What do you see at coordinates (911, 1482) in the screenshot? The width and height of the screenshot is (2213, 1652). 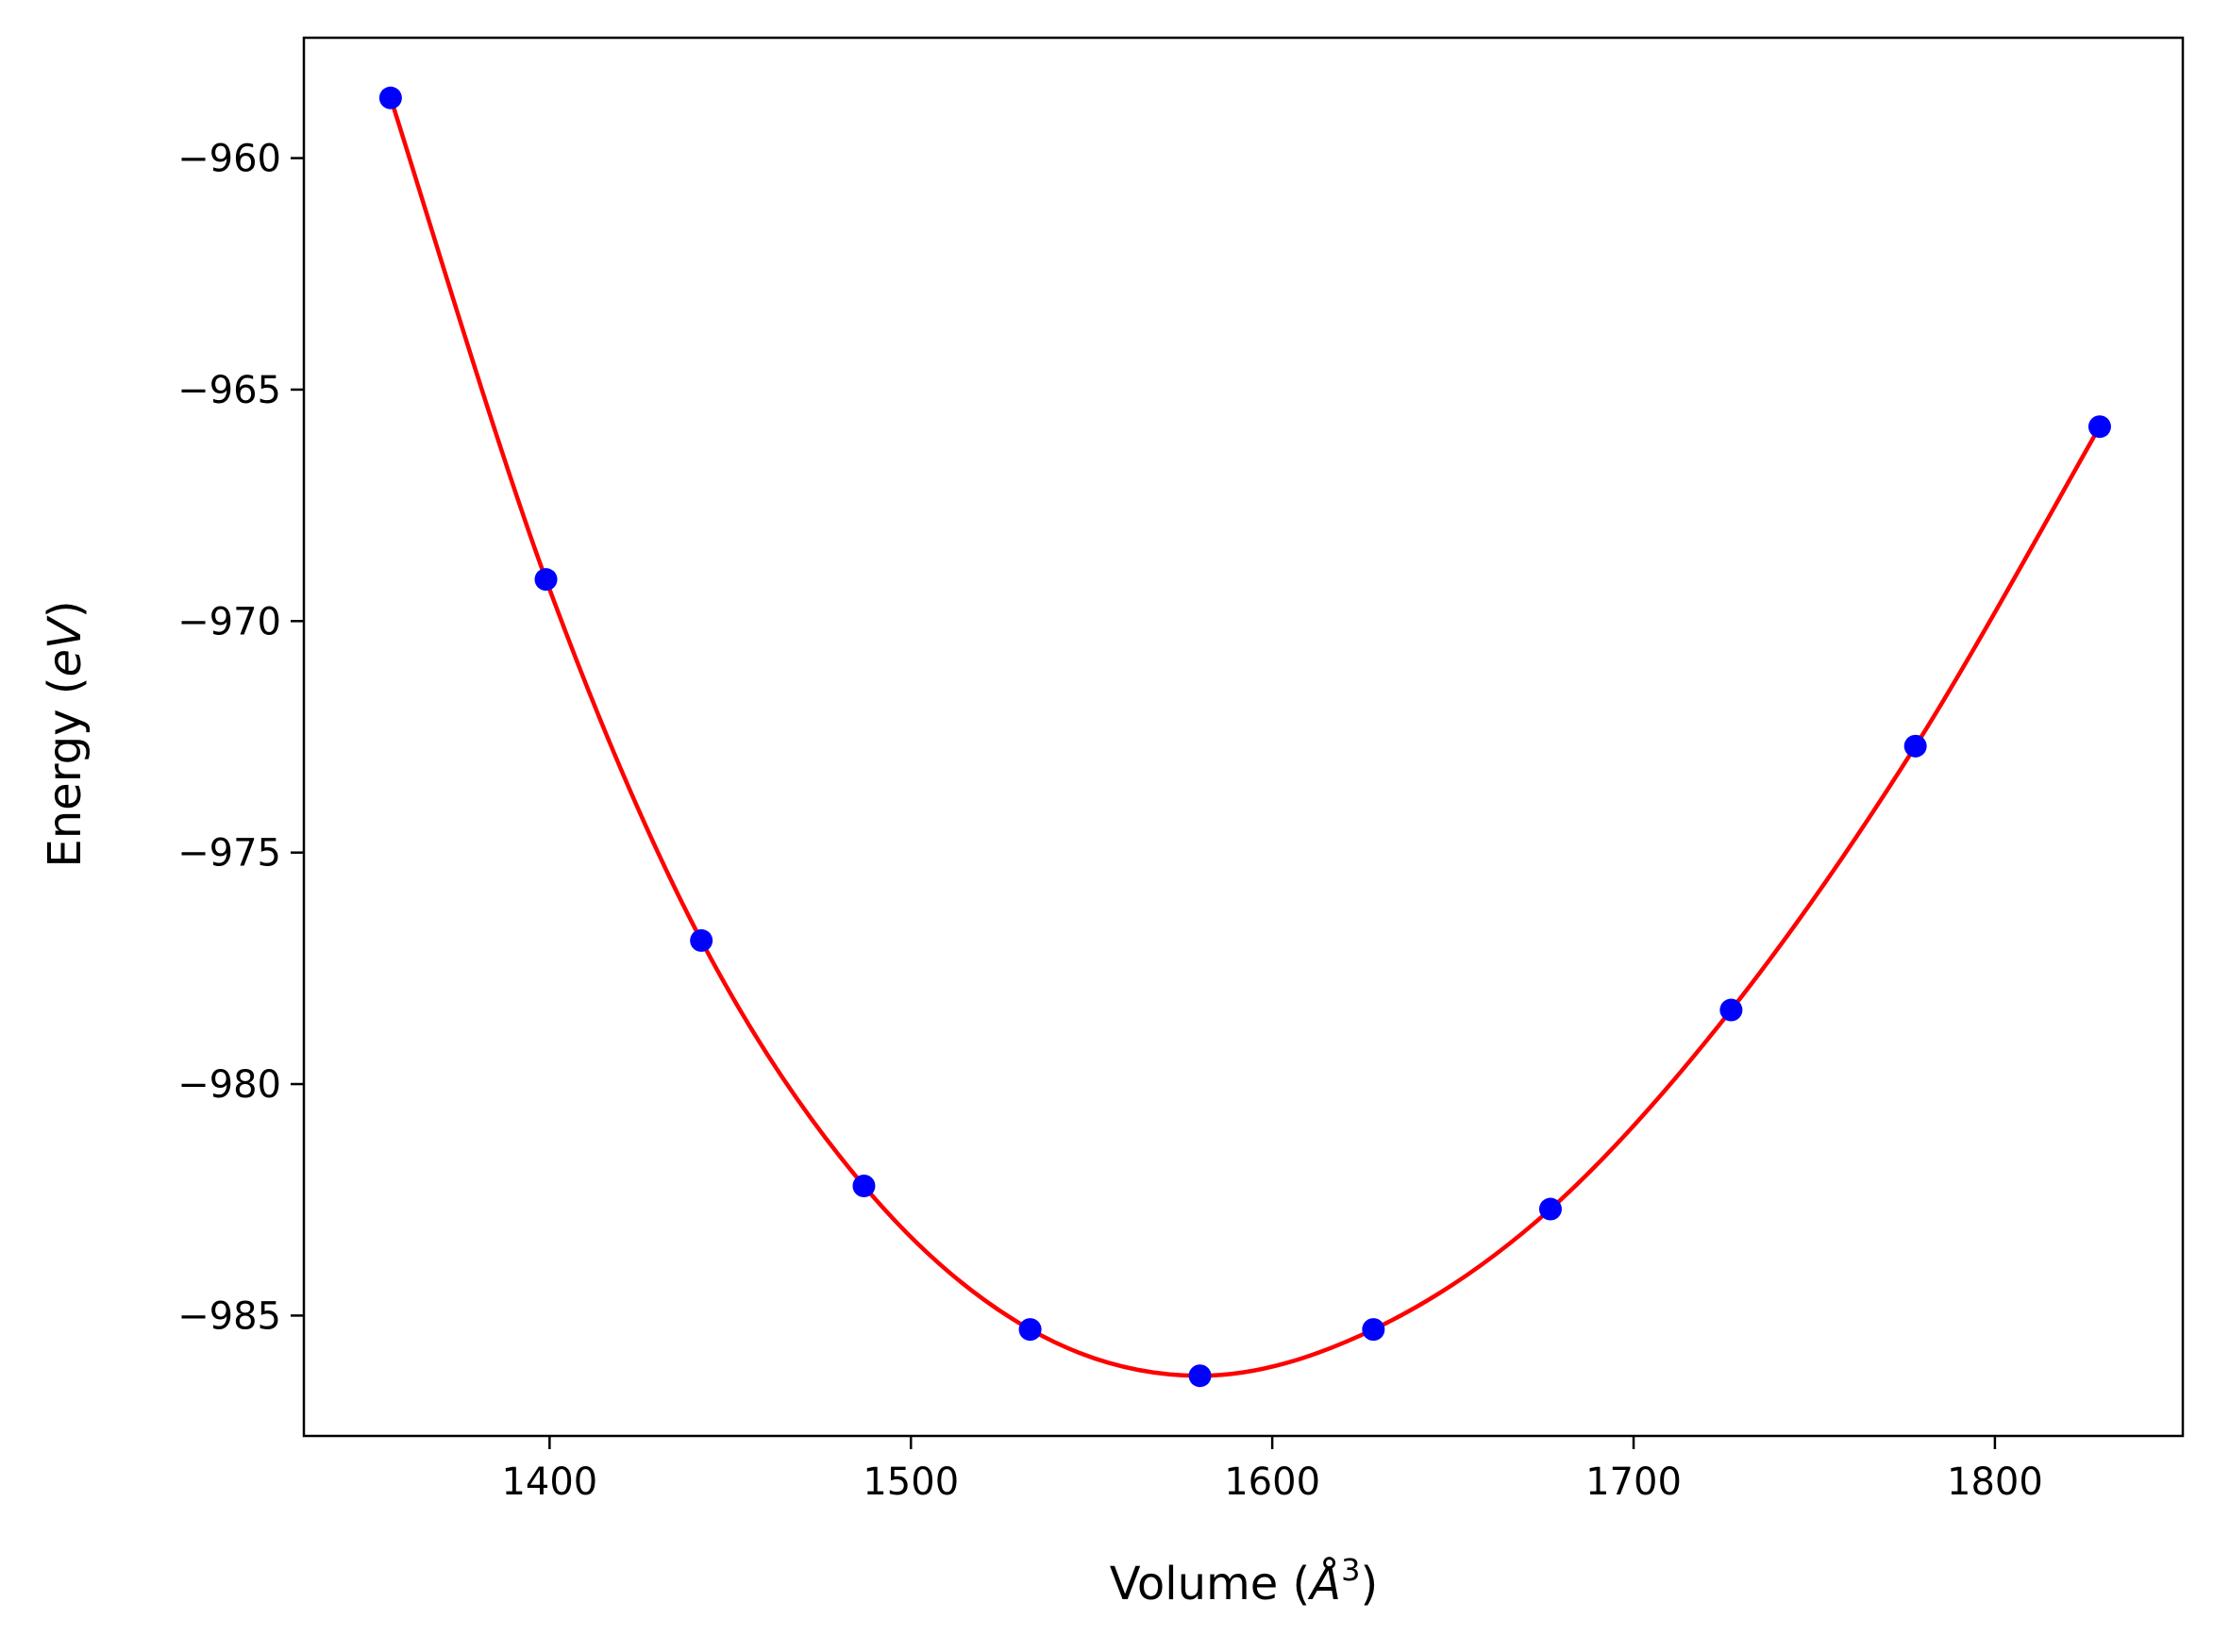 I see `x-tick-label: 1500` at bounding box center [911, 1482].